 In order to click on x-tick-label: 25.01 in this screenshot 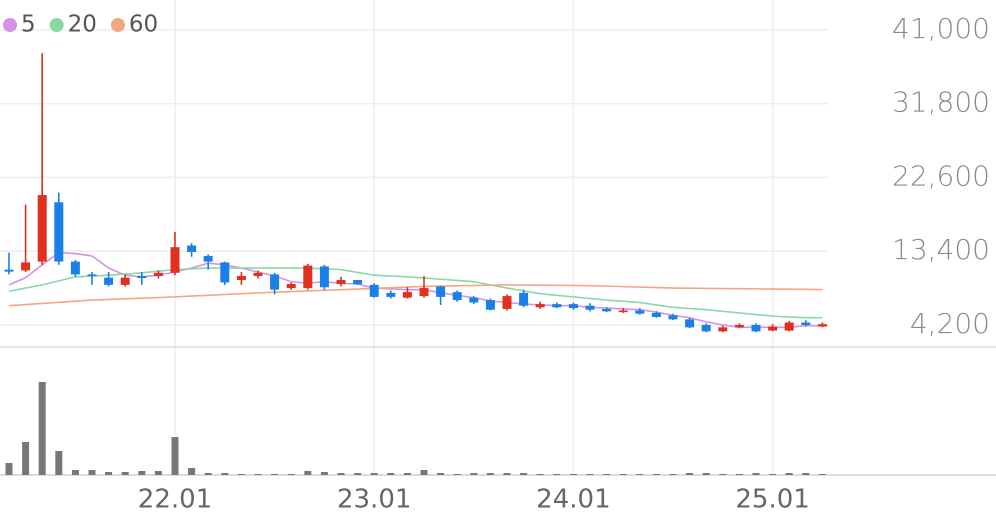, I will do `click(772, 500)`.